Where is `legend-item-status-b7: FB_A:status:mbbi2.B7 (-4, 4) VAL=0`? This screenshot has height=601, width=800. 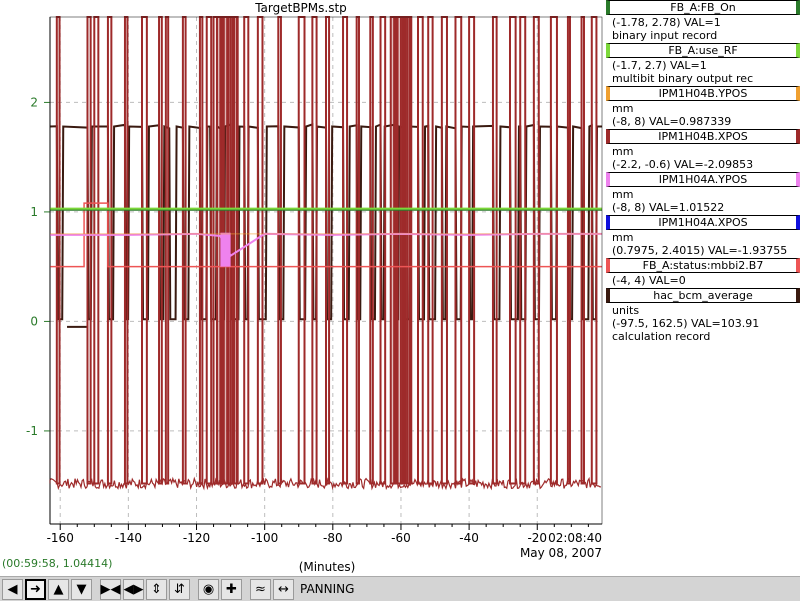
legend-item-status-b7: FB_A:status:mbbi2.B7 (-4, 4) VAL=0 is located at coordinates (703, 272).